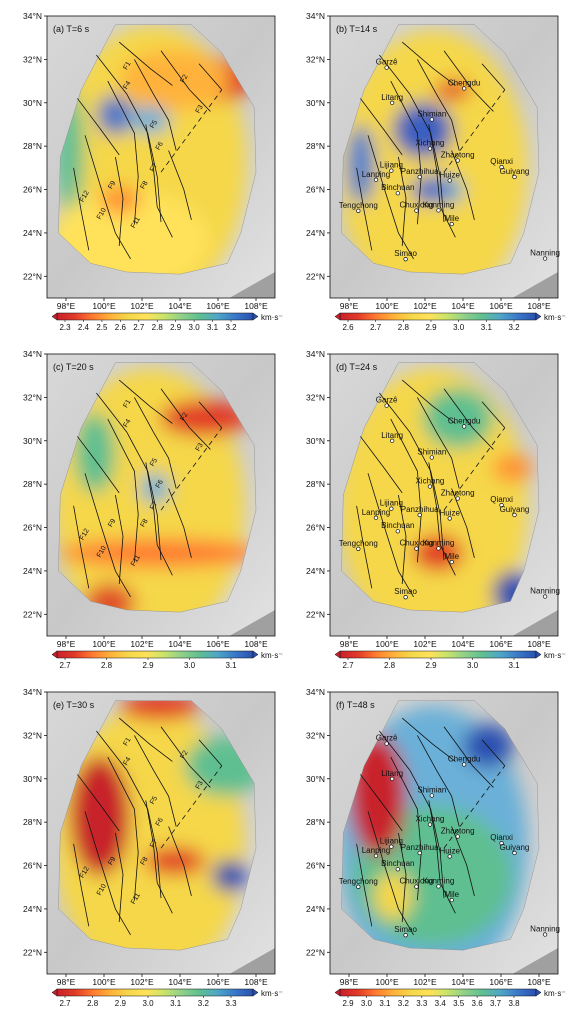  Describe the element at coordinates (417, 205) in the screenshot. I see `city-label: Chuxiong` at that location.